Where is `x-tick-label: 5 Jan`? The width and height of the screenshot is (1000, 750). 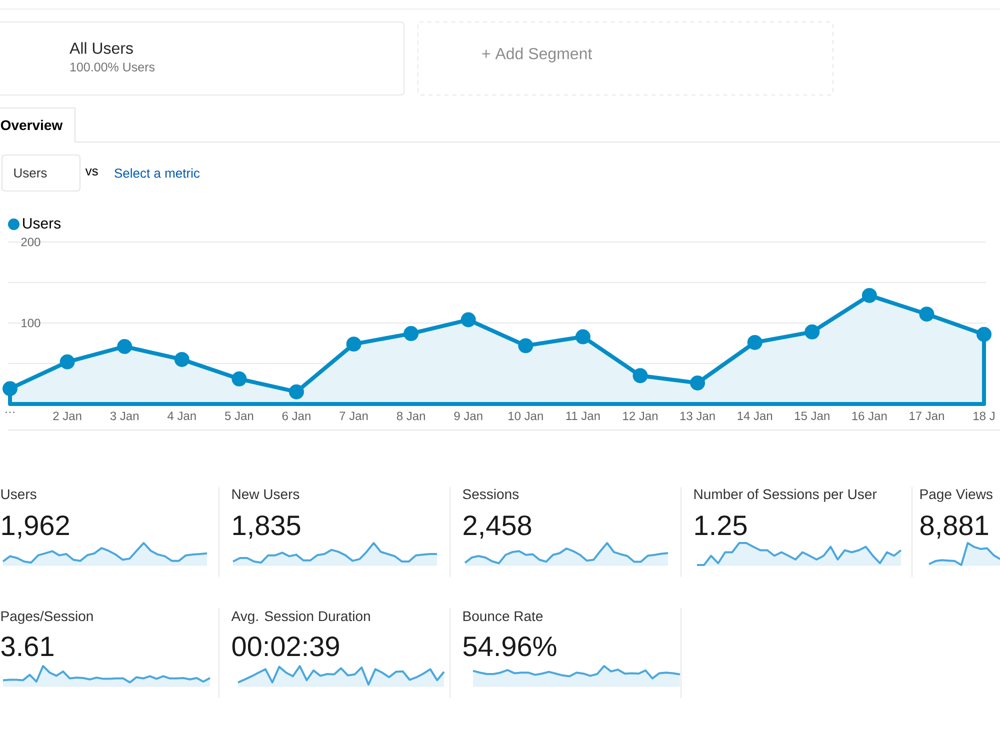
x-tick-label: 5 Jan is located at coordinates (239, 416).